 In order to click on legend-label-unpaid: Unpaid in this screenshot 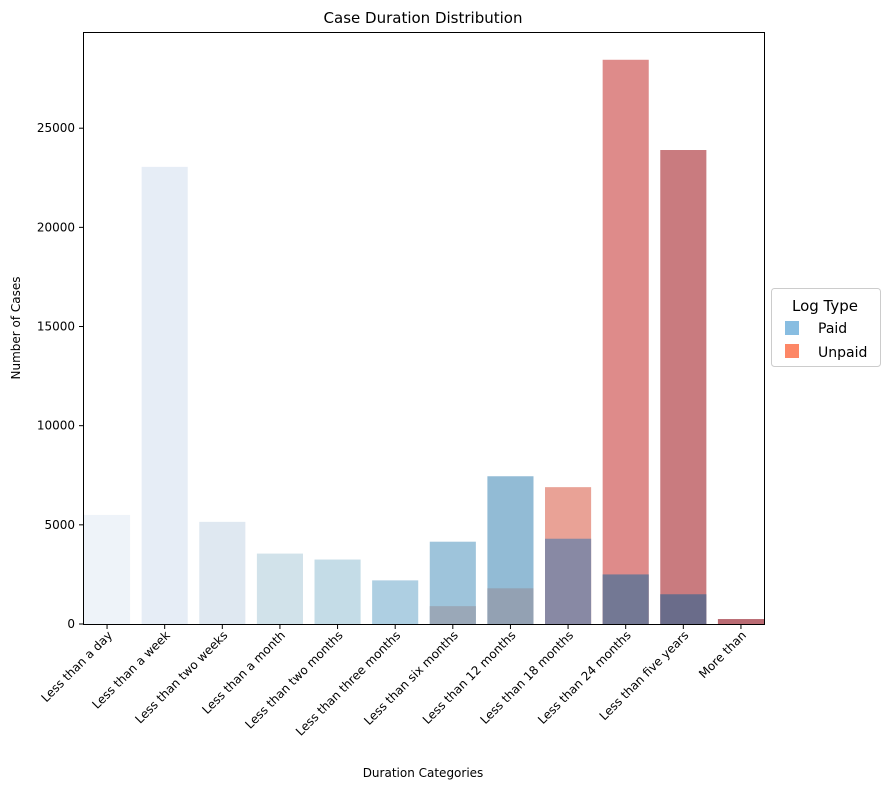, I will do `click(842, 353)`.